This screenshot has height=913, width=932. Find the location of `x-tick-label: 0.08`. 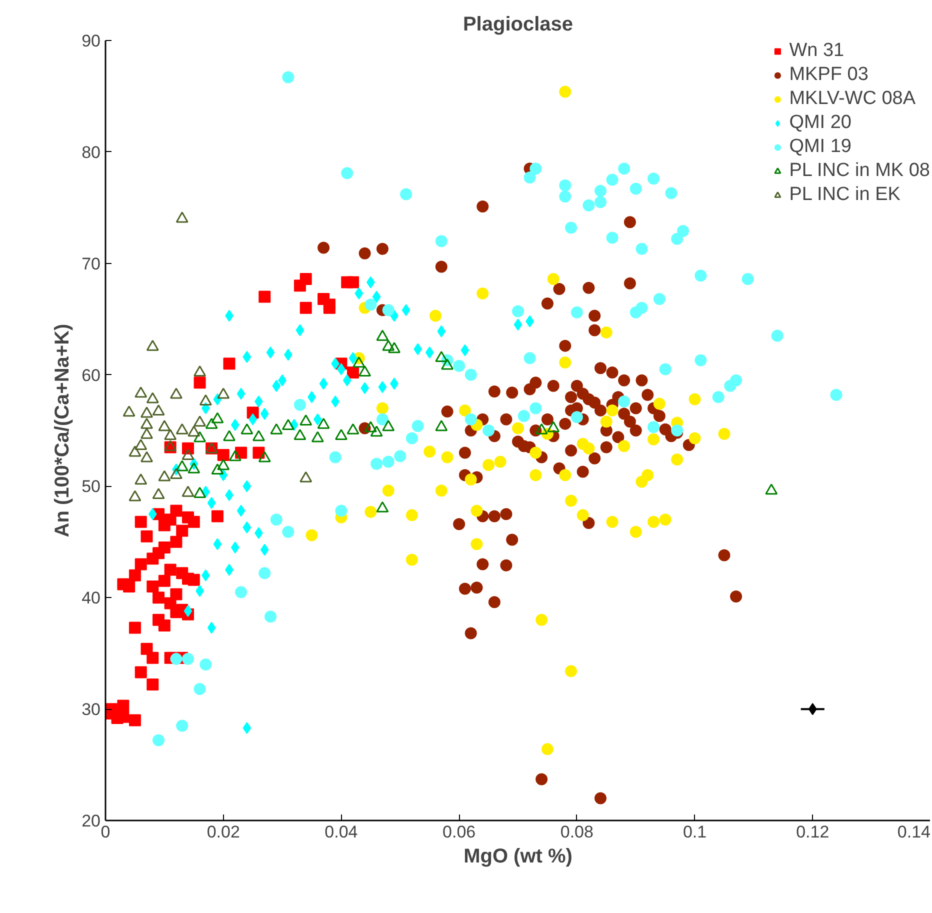

x-tick-label: 0.08 is located at coordinates (577, 832).